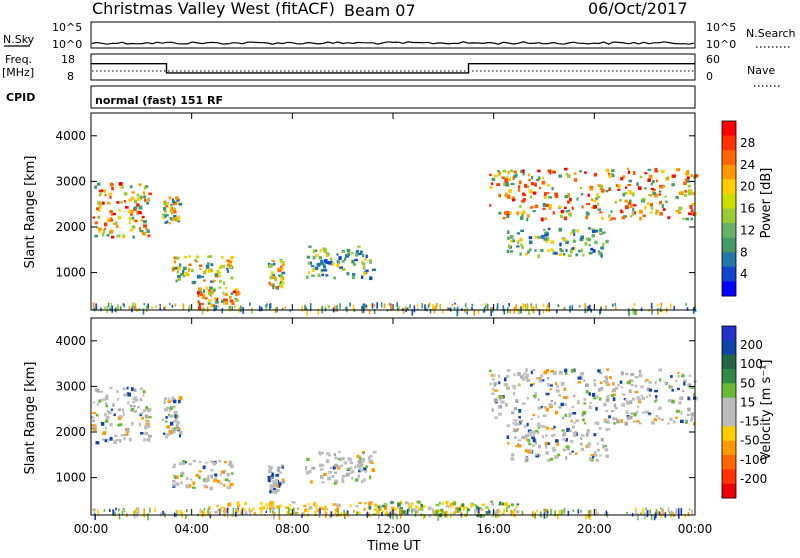 Image resolution: width=800 pixels, height=558 pixels. Describe the element at coordinates (729, 208) in the screenshot. I see `colorbar-frame` at that location.